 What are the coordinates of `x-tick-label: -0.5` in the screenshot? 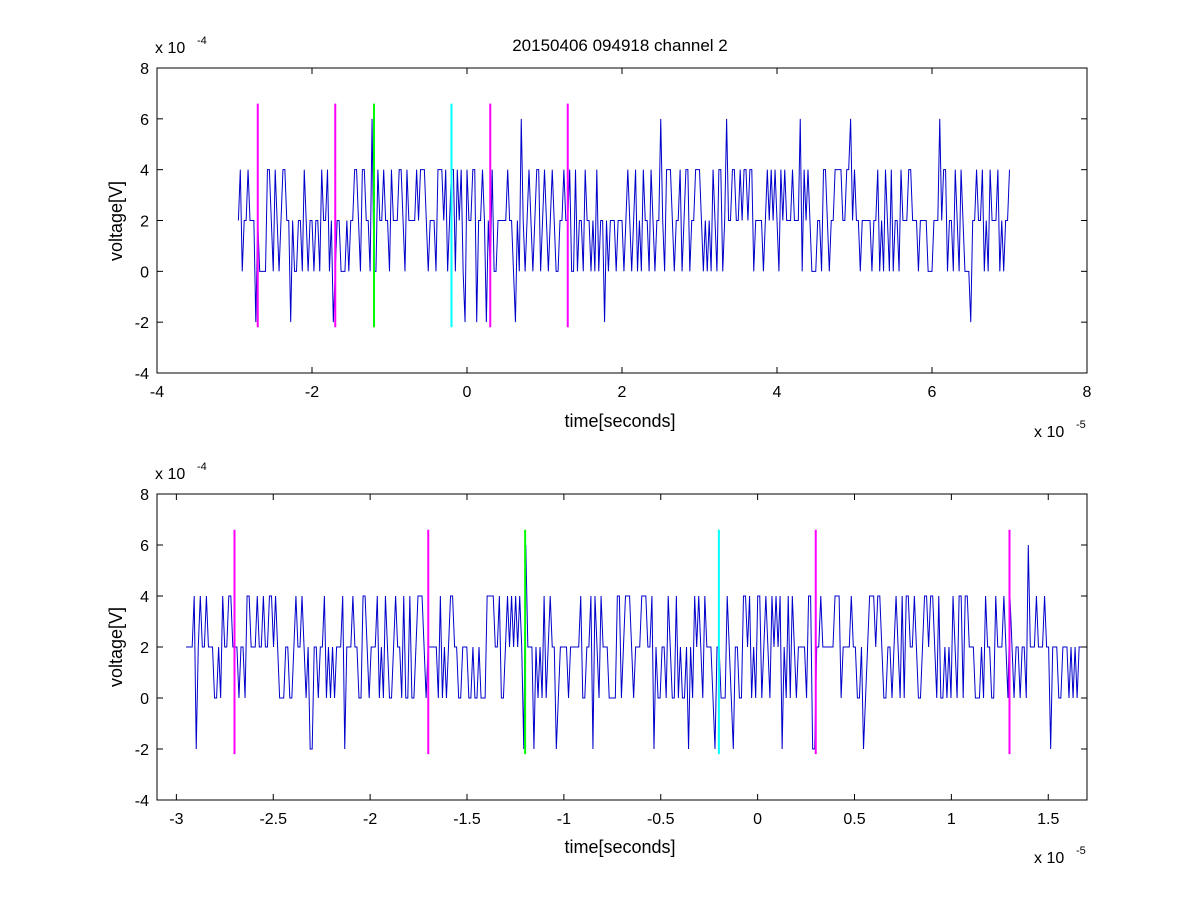 It's located at (661, 819).